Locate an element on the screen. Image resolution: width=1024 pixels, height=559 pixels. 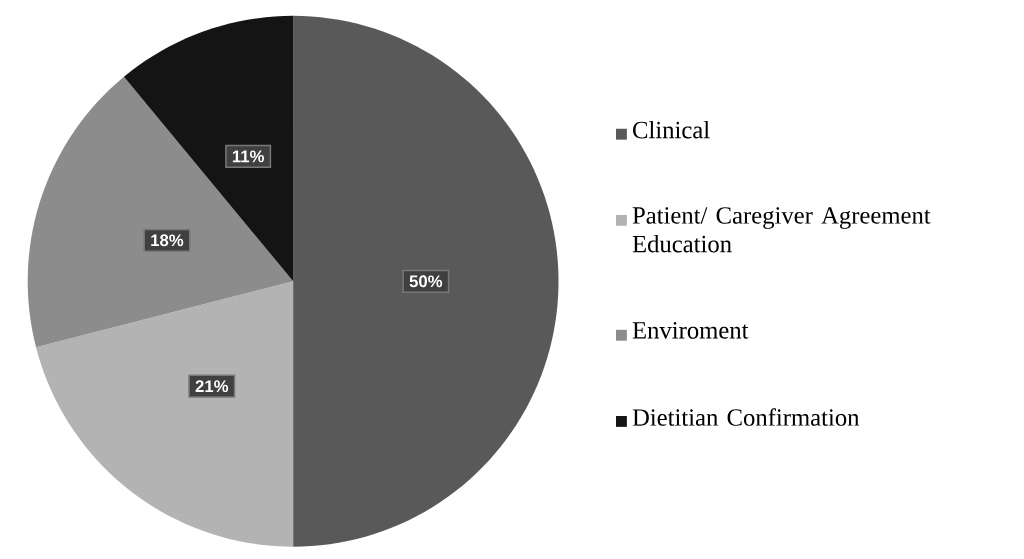
data-label: 11% is located at coordinates (248, 156).